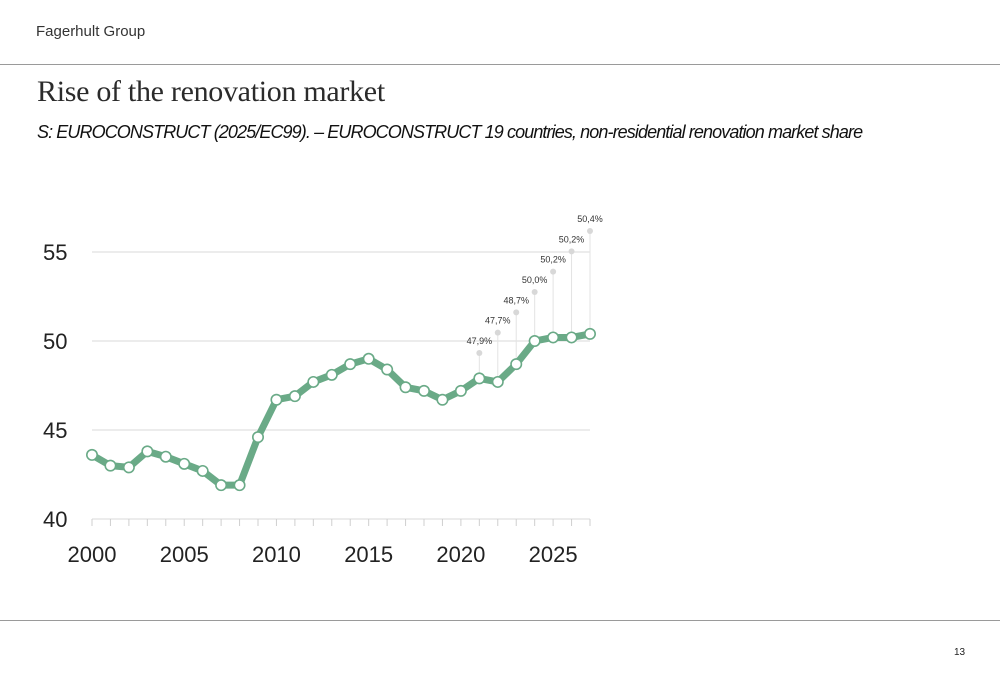  I want to click on data-point-2006, so click(202, 470).